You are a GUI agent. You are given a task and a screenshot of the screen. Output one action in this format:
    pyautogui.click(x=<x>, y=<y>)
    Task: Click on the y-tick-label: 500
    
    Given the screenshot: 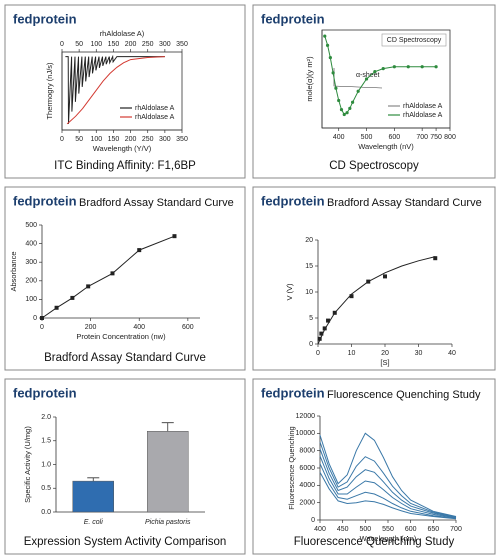 What is the action you would take?
    pyautogui.click(x=31, y=225)
    